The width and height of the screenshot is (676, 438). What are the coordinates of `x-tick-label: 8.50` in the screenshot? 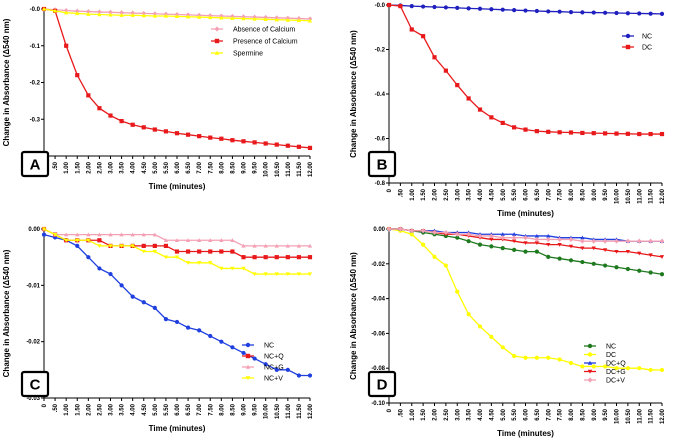 It's located at (583, 414).